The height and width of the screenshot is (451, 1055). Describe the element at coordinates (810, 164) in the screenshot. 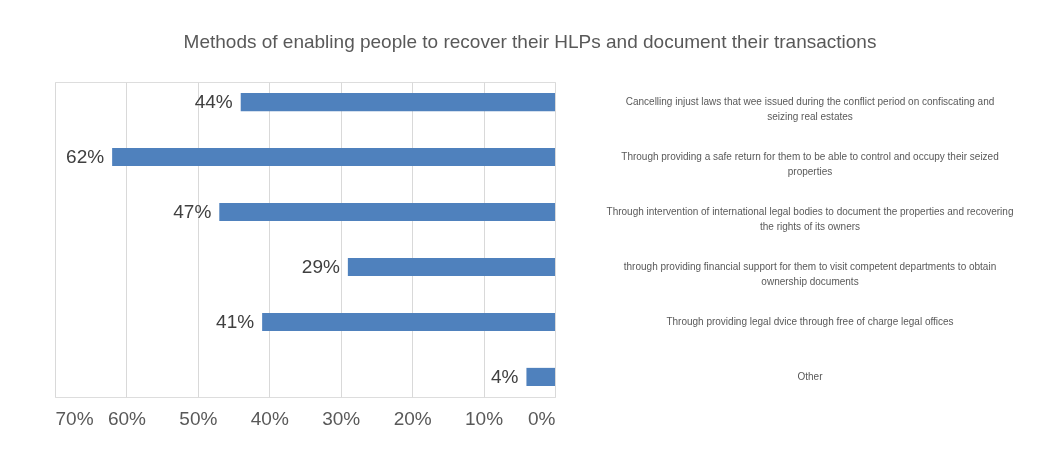

I see `y-tick-label: Through providing a safe return for them to be able to control and occupy their seized properties` at that location.